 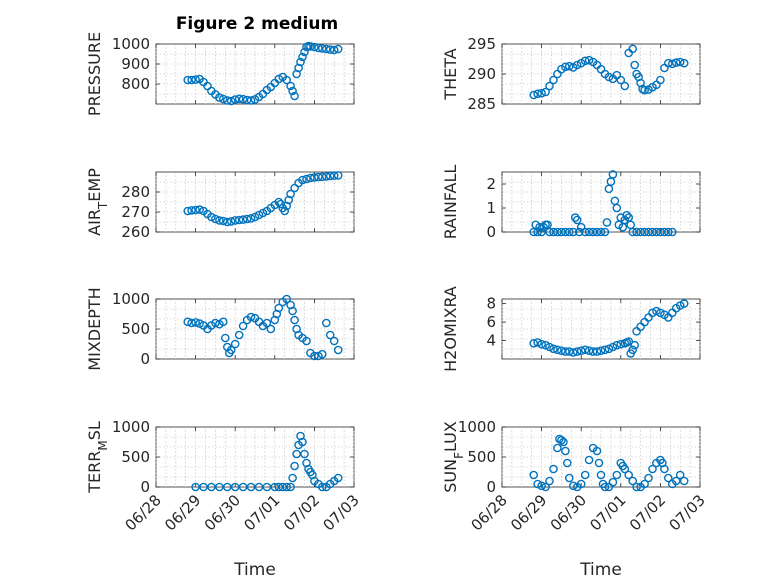 What do you see at coordinates (450, 202) in the screenshot?
I see `y-axis-label: RAINFALL` at bounding box center [450, 202].